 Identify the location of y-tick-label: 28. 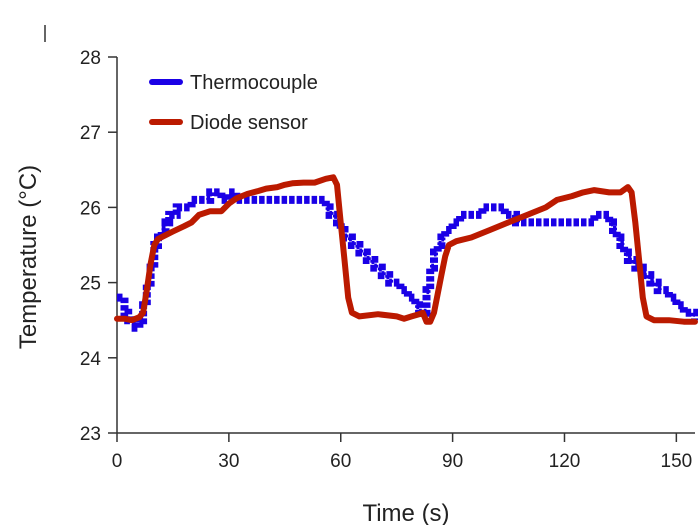
(90, 58).